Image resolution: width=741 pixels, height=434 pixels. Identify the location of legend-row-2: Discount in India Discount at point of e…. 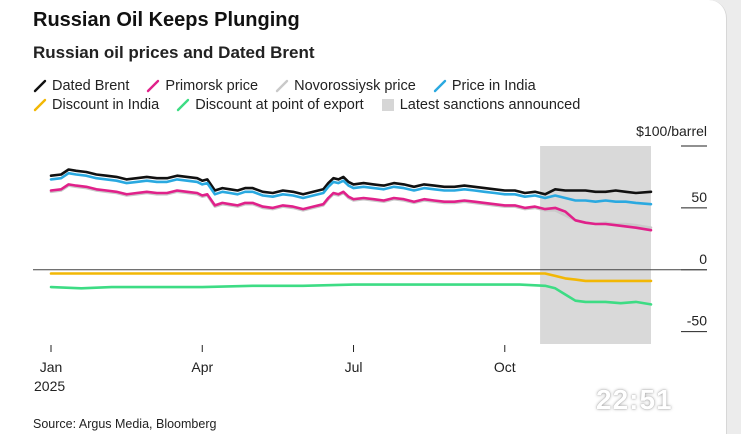
(313, 106).